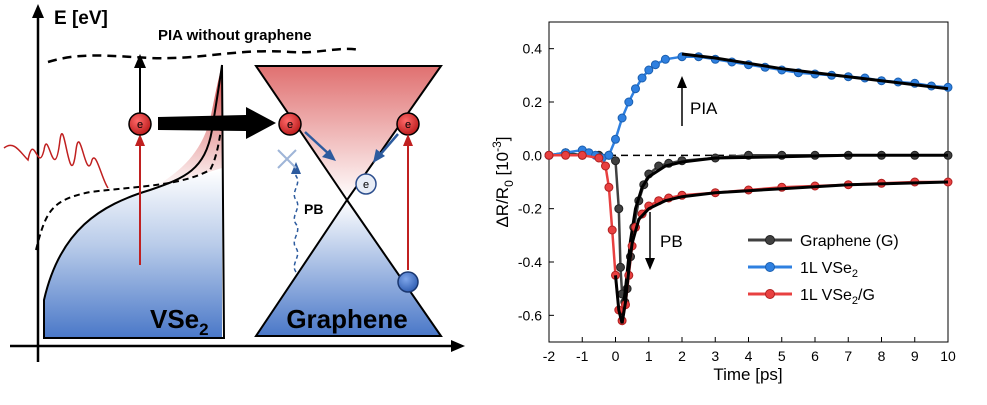  What do you see at coordinates (296, 221) in the screenshot?
I see `pb-wavy-dashed` at bounding box center [296, 221].